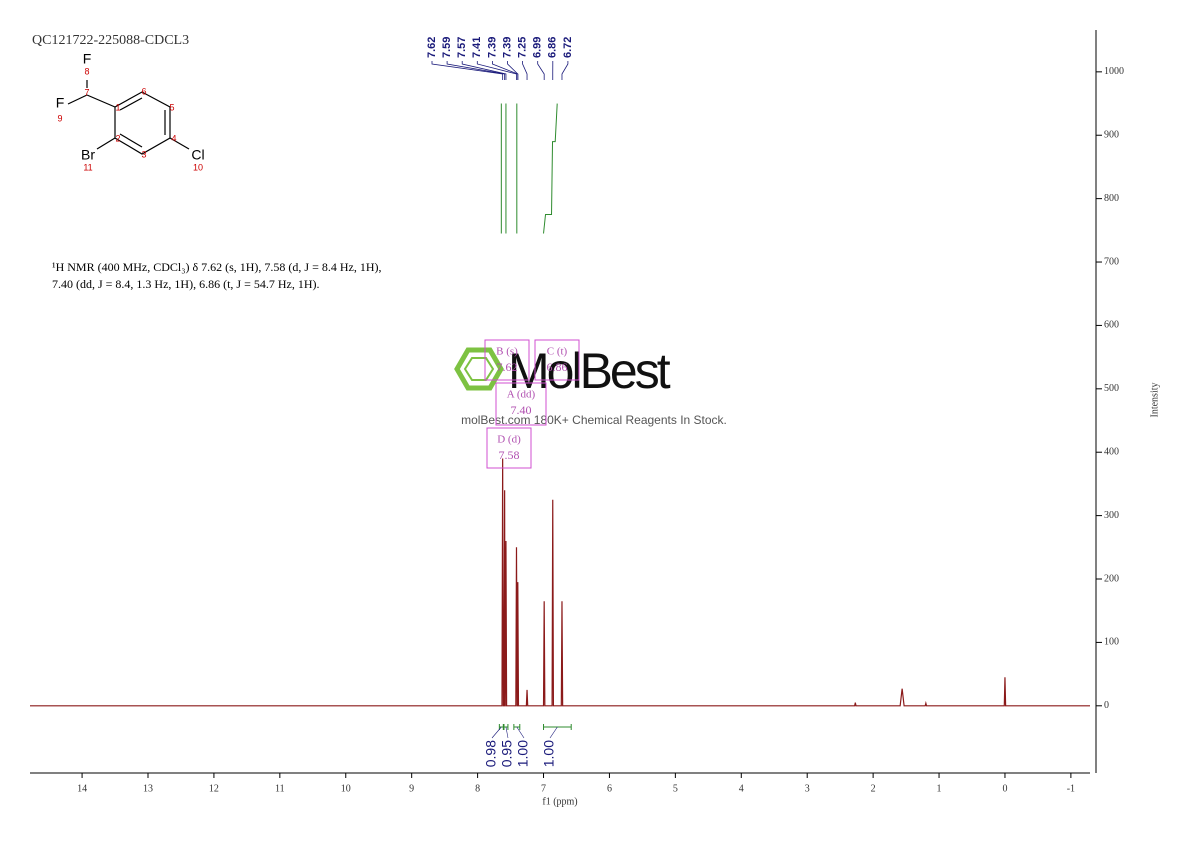  What do you see at coordinates (117, 138) in the screenshot?
I see `atom-number: 2` at bounding box center [117, 138].